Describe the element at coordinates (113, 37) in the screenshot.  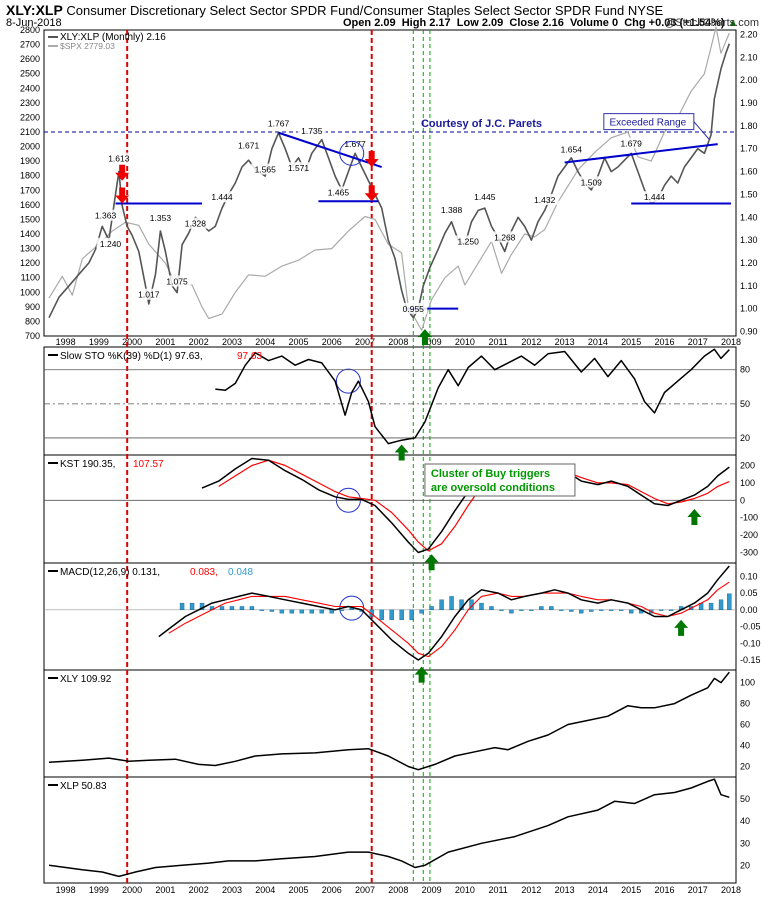
I see `legend-ratio: XLY:XLP (Monthly) 2.16` at that location.